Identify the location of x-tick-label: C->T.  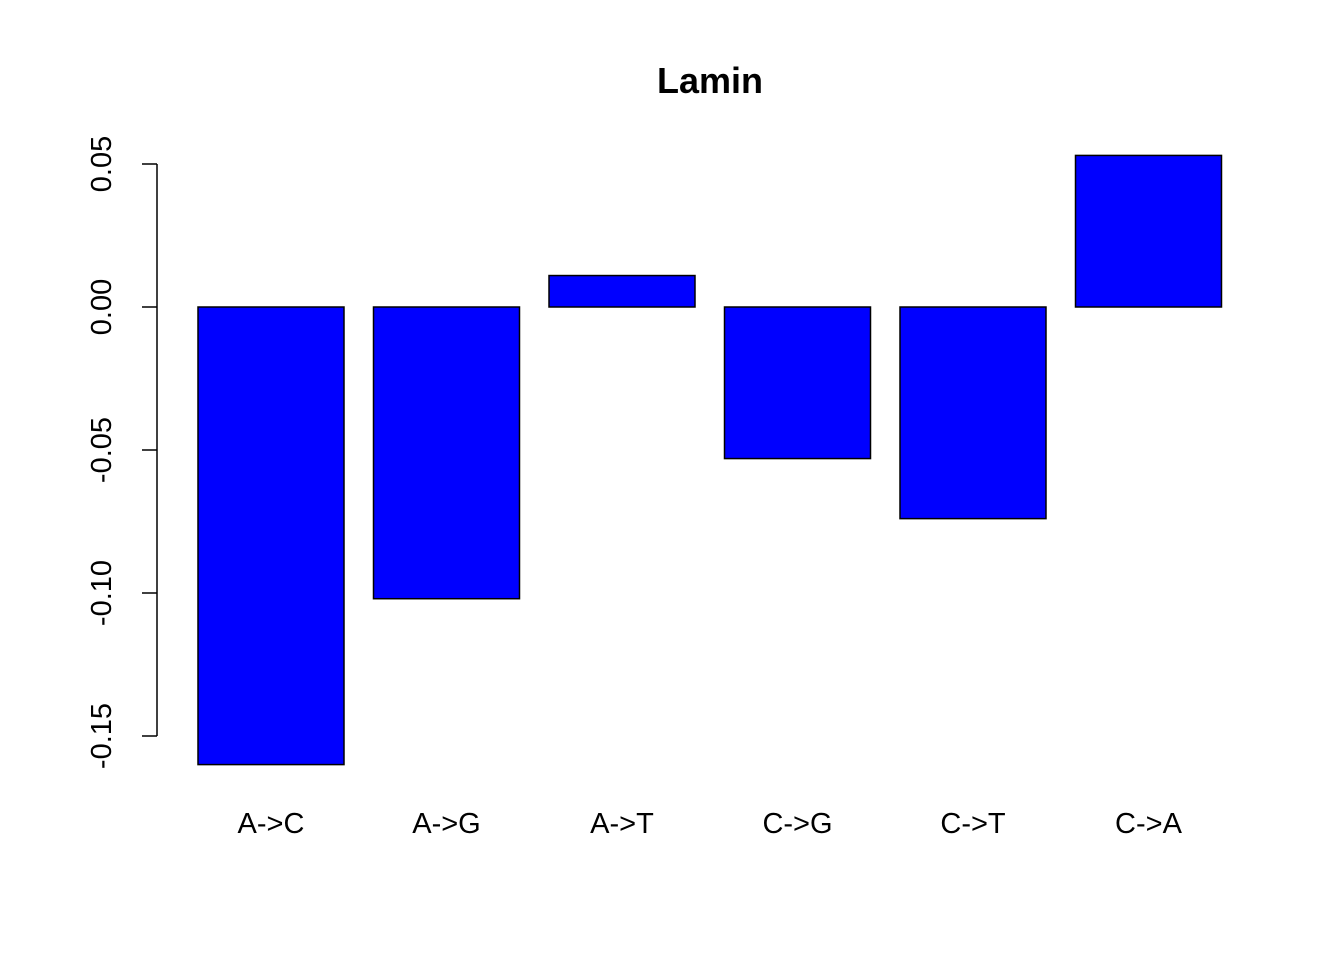
(973, 824).